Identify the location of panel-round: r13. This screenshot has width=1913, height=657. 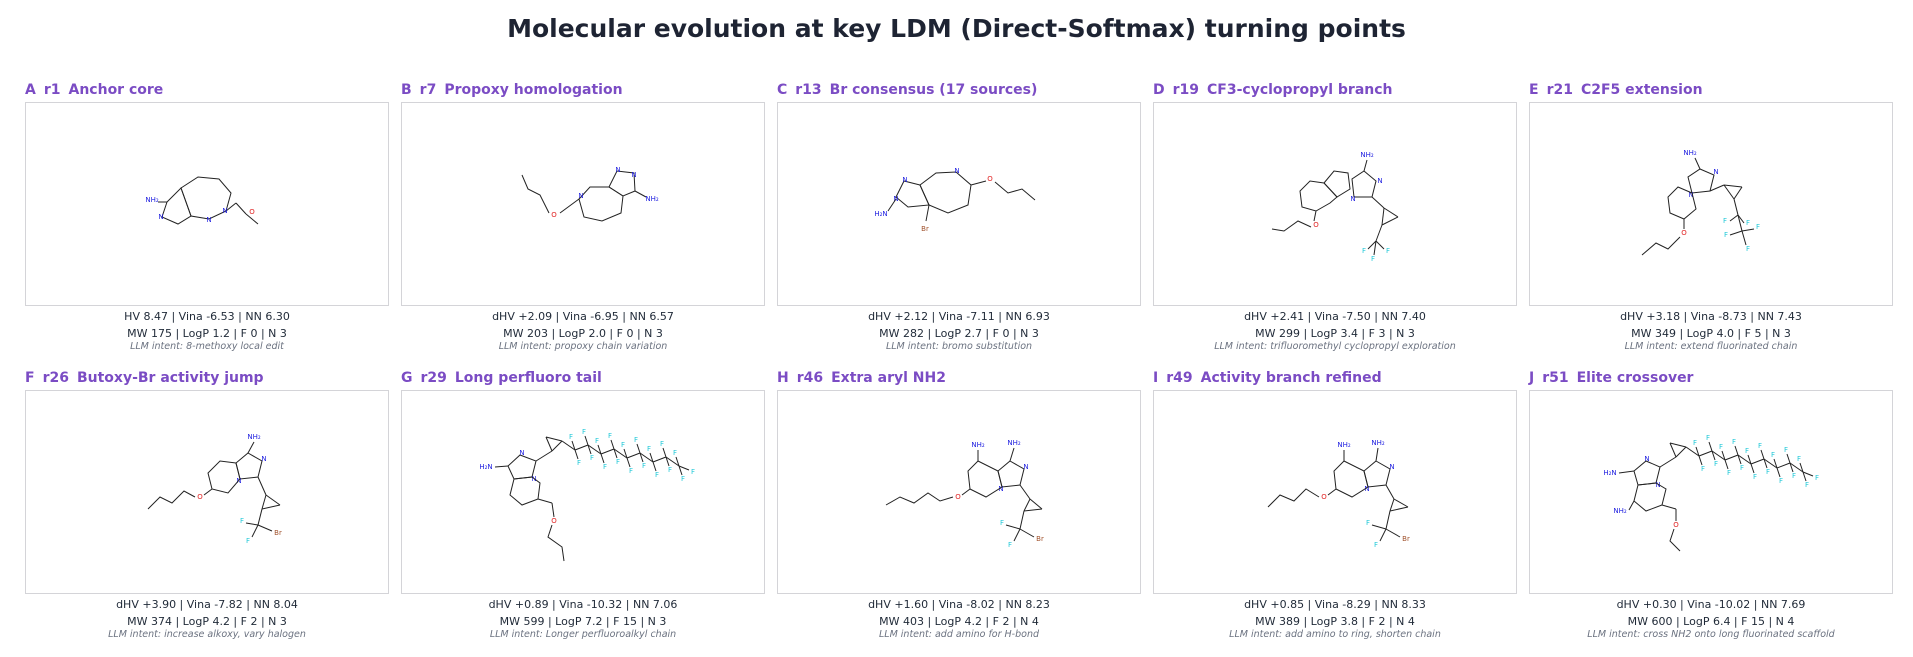
(808, 90).